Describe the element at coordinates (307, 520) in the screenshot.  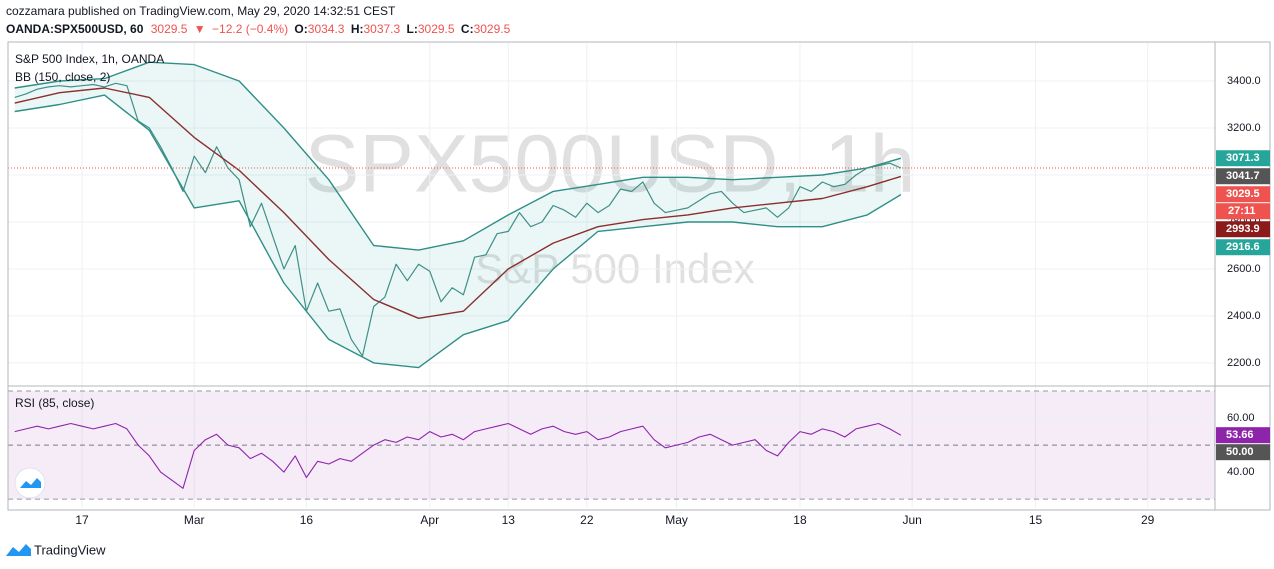
I see `x-tick-label: 16` at that location.